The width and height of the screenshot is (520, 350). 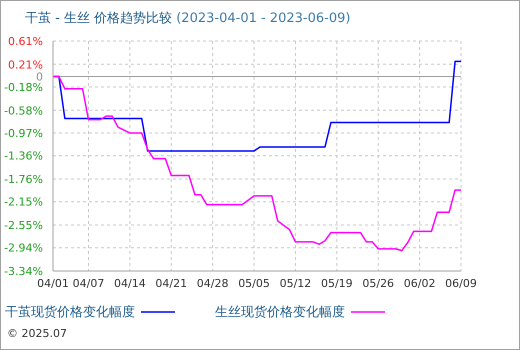 What do you see at coordinates (88, 283) in the screenshot?
I see `x-tick-label: 04/07` at bounding box center [88, 283].